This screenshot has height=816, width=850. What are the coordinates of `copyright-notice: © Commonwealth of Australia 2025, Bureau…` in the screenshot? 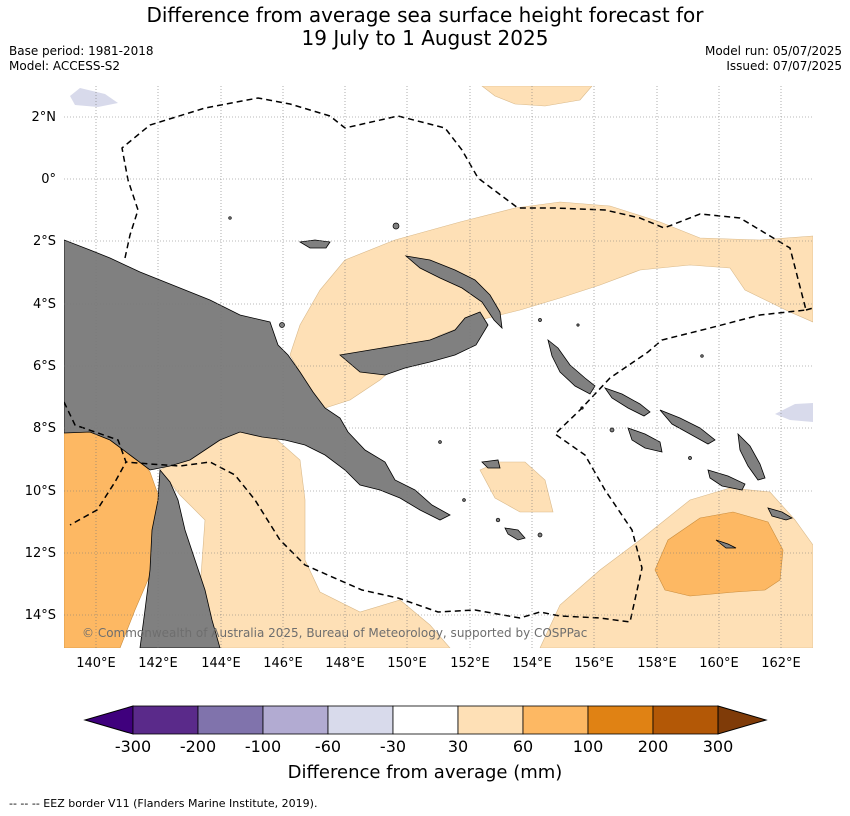 It's located at (334, 633).